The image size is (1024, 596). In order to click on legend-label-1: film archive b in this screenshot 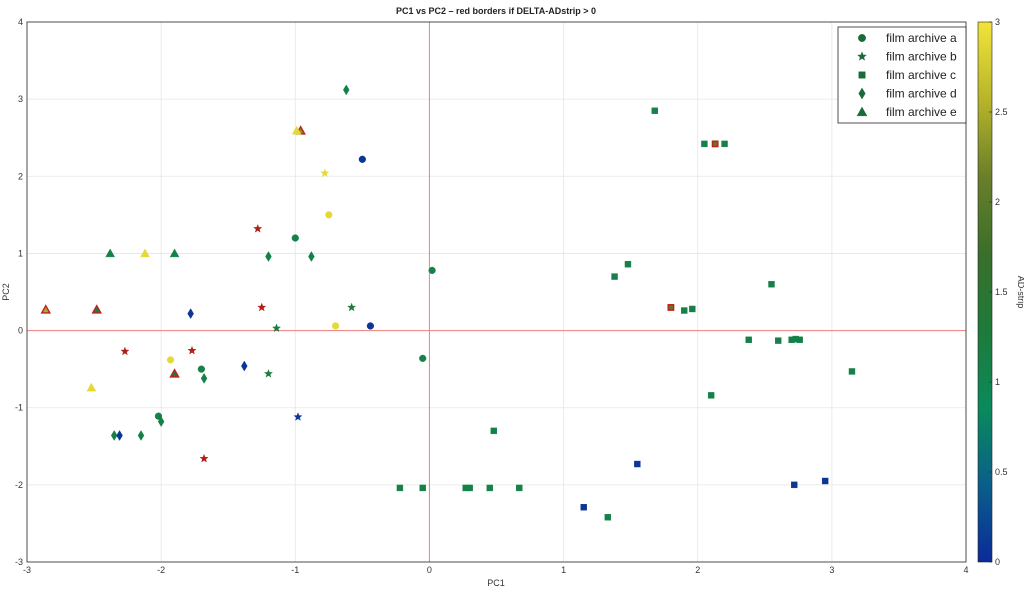, I will do `click(921, 57)`.